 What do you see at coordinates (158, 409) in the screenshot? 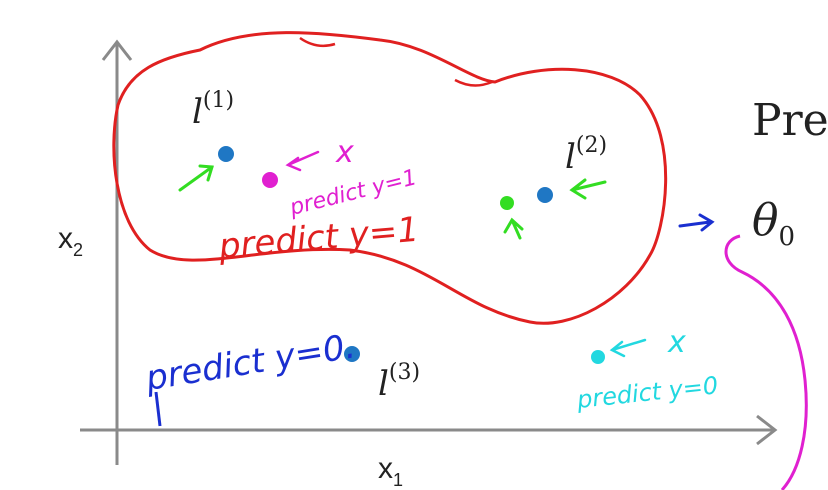
I see `blue-stroke` at bounding box center [158, 409].